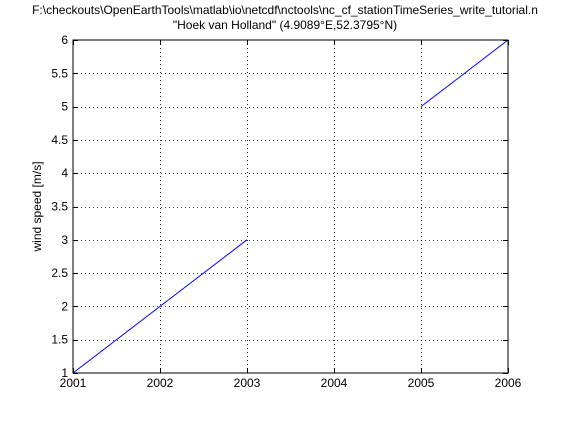  What do you see at coordinates (59, 73) in the screenshot?
I see `y-tick-label: 5.5` at bounding box center [59, 73].